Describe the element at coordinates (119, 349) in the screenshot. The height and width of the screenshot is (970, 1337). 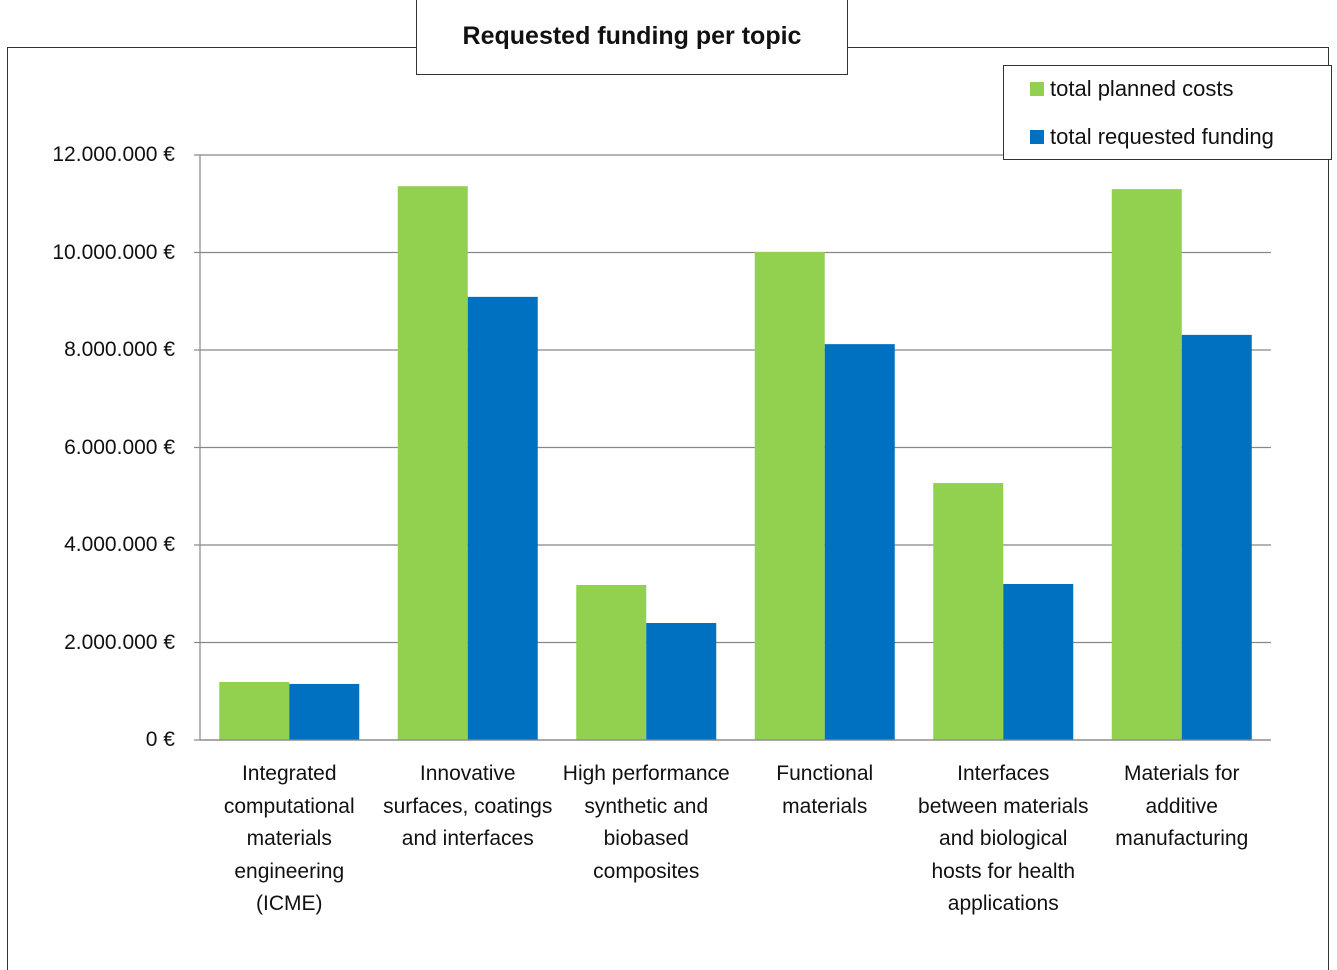
I see `y-tick-label: 8.000.000 €` at that location.